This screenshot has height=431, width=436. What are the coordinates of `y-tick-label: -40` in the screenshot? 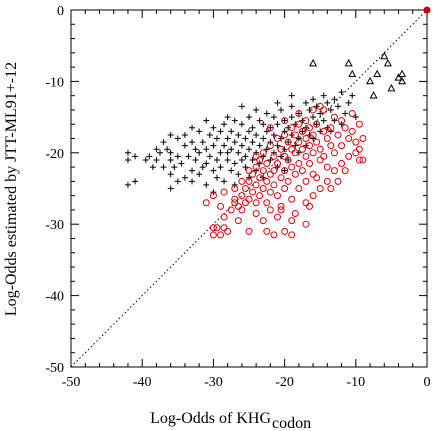 It's located at (54, 297).